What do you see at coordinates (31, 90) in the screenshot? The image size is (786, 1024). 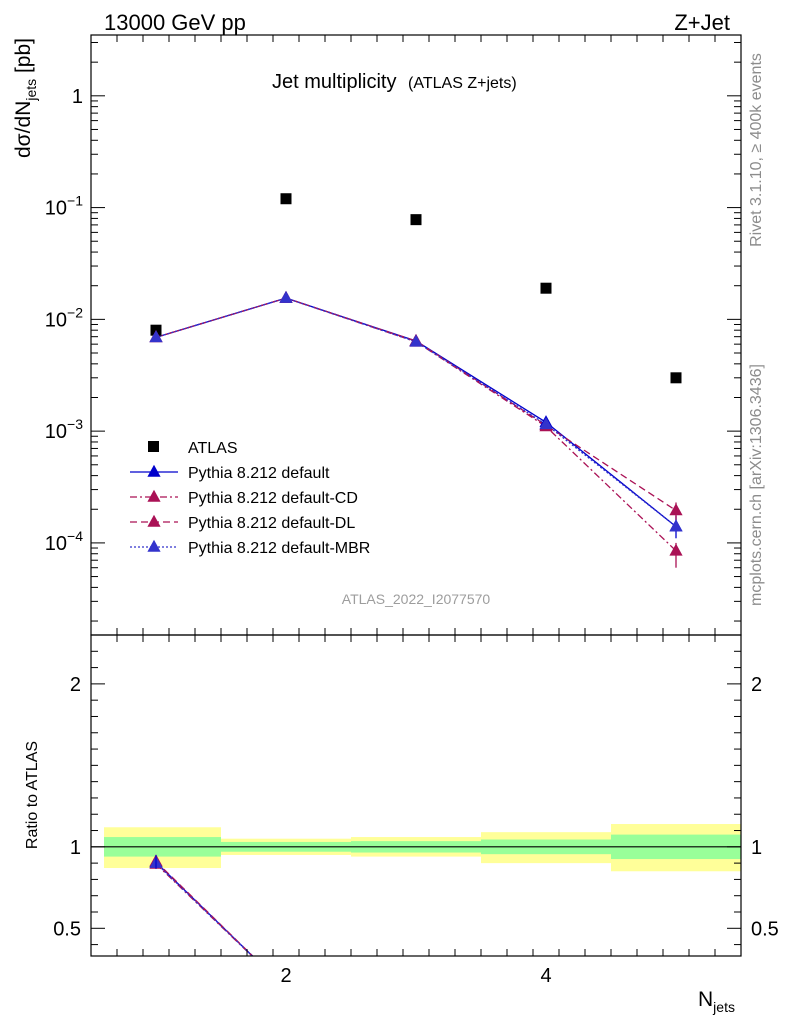 I see `main-ylabel-sub: jets` at bounding box center [31, 90].